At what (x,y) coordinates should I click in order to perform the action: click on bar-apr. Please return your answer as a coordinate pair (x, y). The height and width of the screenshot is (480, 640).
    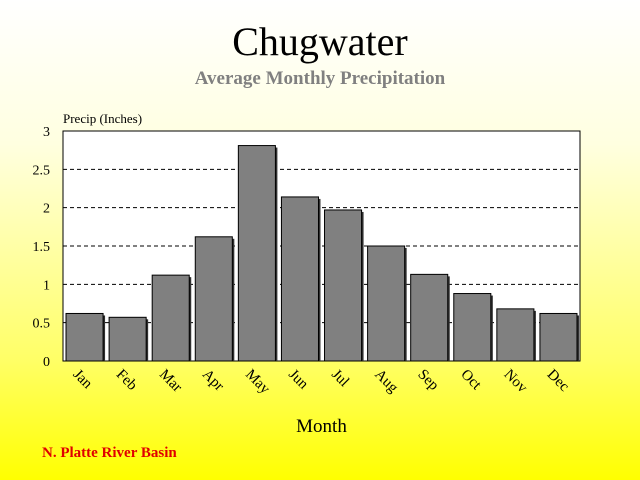
    Looking at the image, I should click on (213, 299).